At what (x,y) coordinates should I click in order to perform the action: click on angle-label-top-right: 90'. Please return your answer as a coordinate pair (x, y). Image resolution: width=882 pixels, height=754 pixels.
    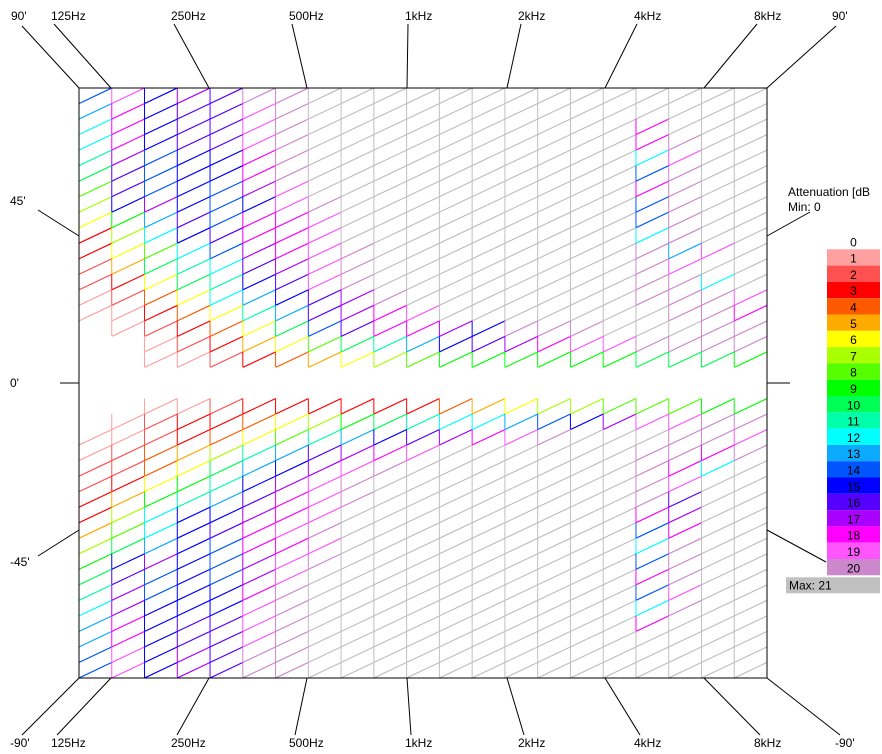
    Looking at the image, I should click on (840, 16).